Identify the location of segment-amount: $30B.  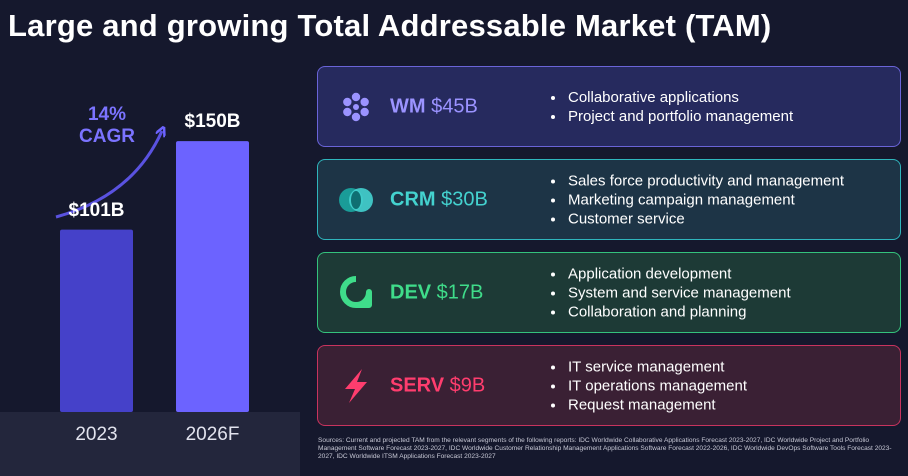
(461, 199).